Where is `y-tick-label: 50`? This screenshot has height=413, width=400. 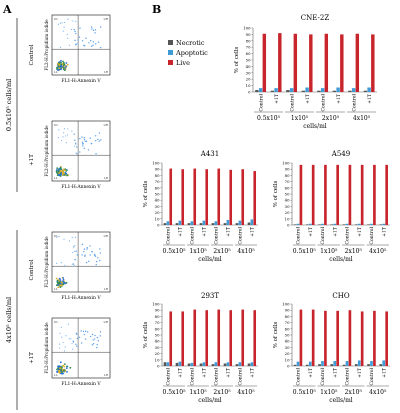
y-tick-label: 50 is located at coordinates (157, 194).